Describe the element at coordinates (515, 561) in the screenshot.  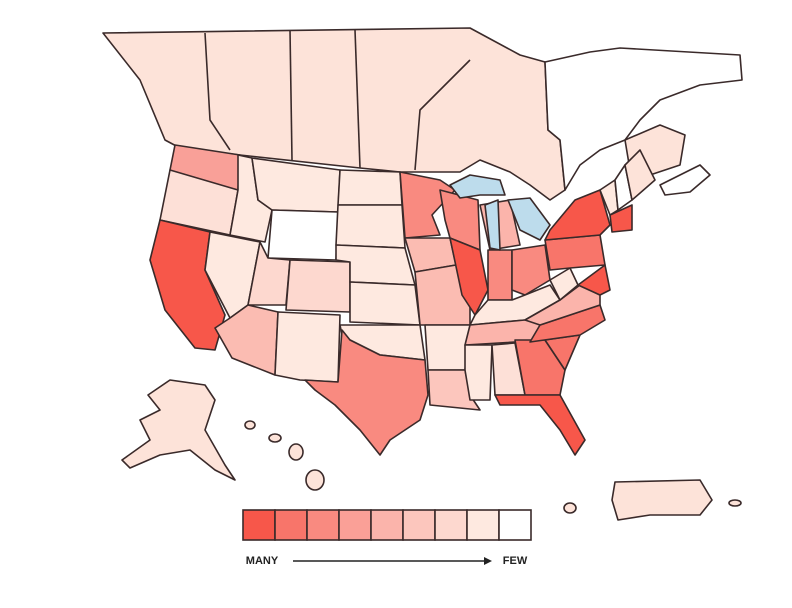
I see `legend-label: FEW` at that location.